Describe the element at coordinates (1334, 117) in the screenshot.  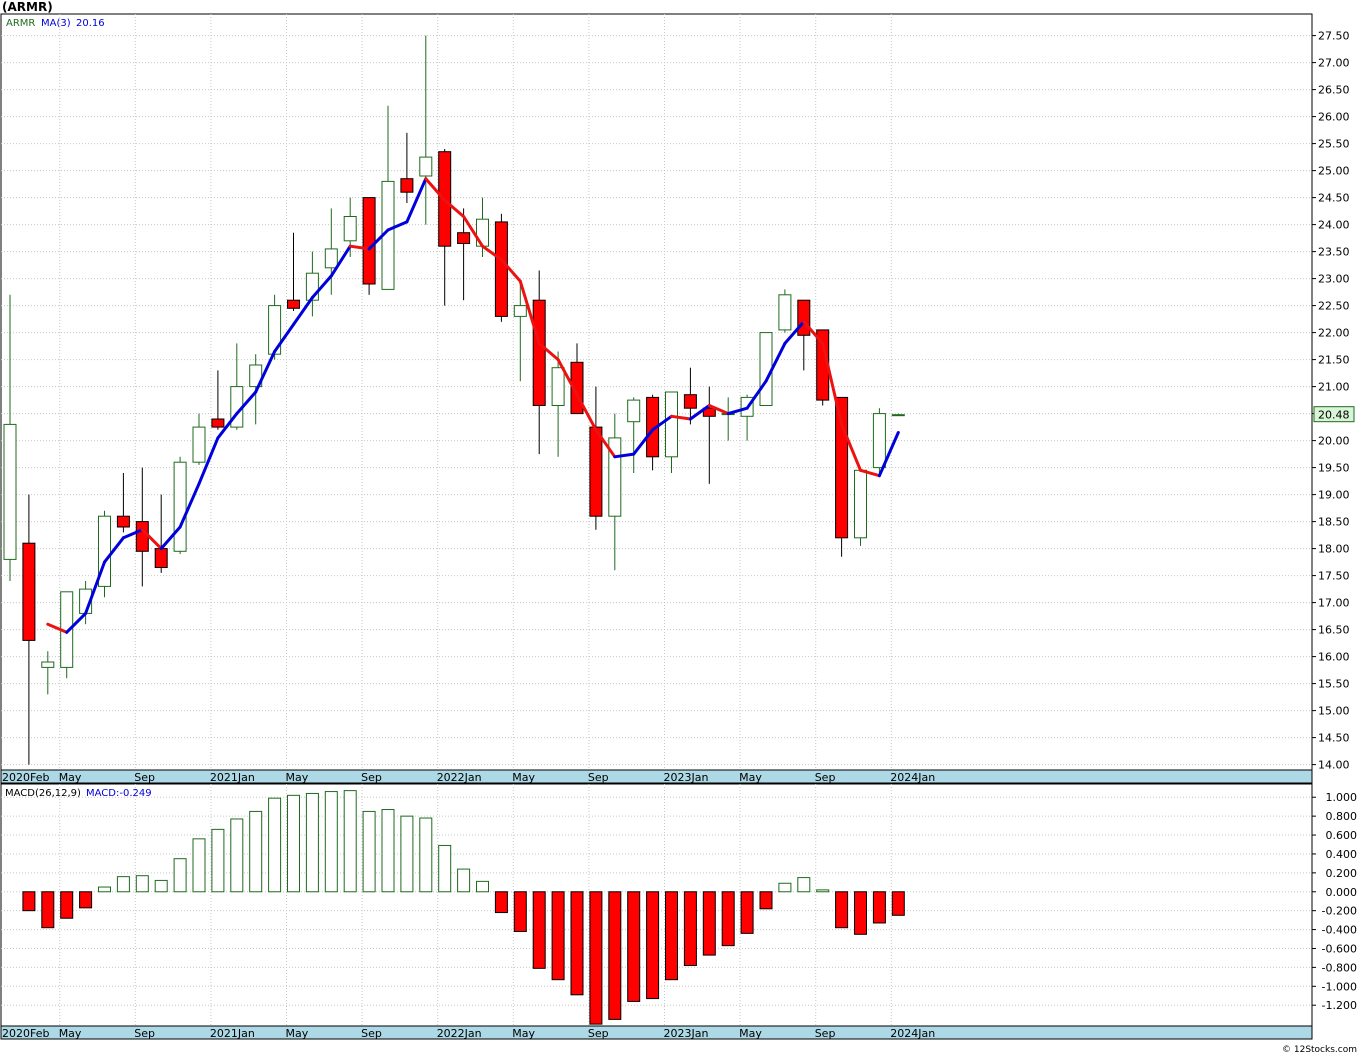
I see `price-tick-label: 26.00` at that location.